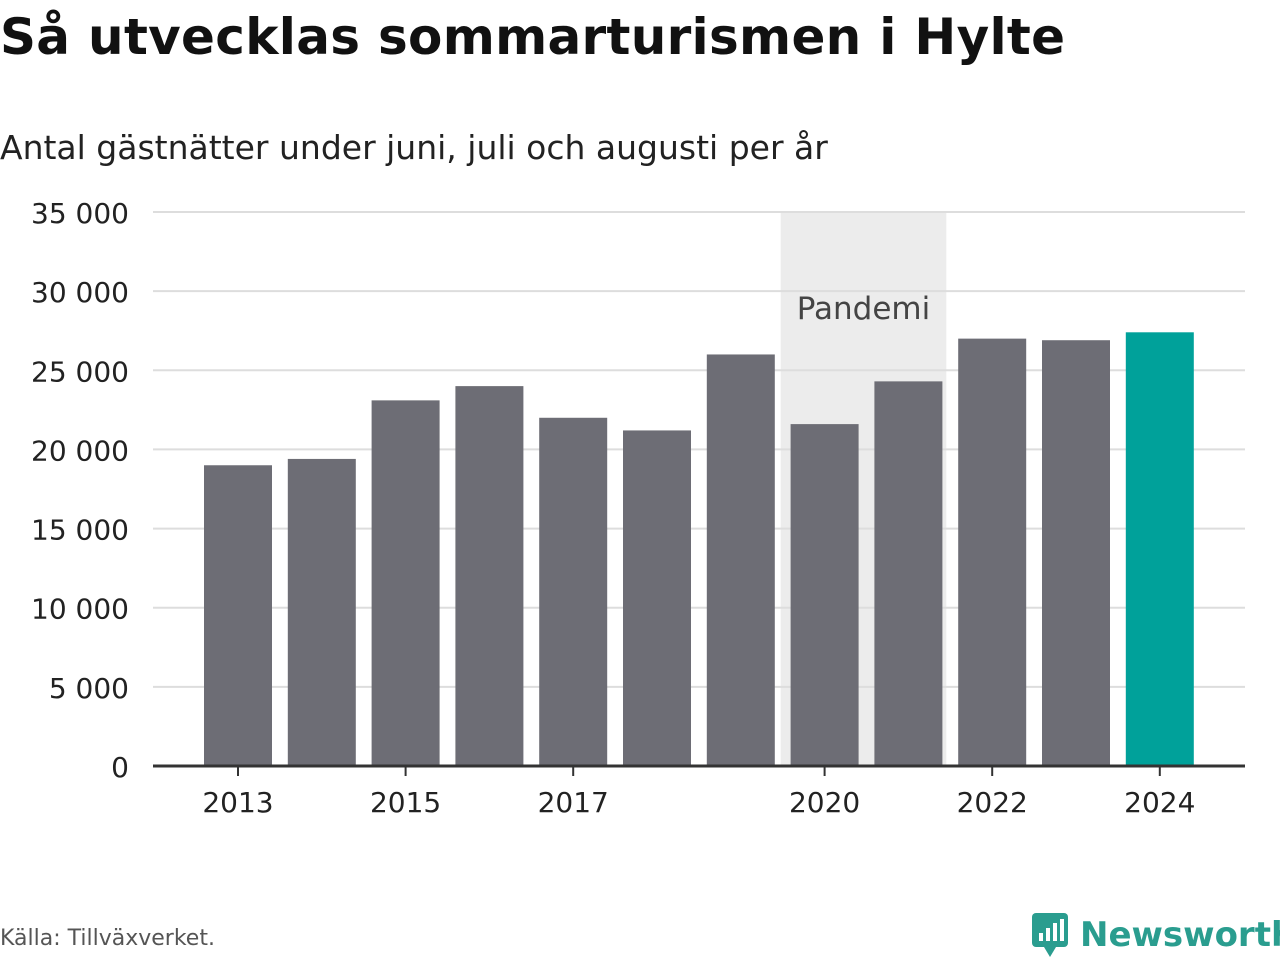 Image resolution: width=1280 pixels, height=960 pixels. I want to click on axes: 2013 2015 2017 2020 2022 2024, so click(699, 791).